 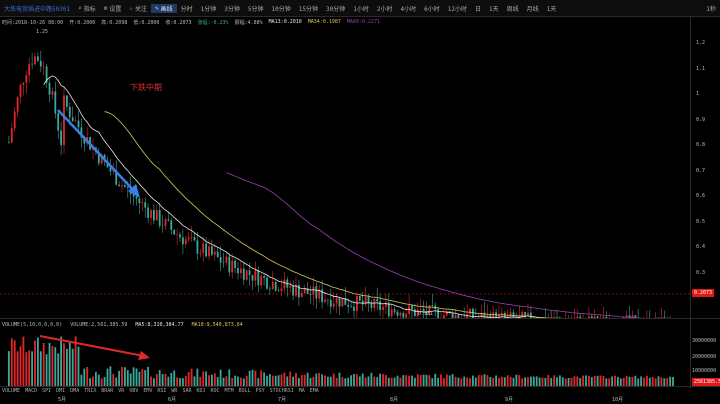 What do you see at coordinates (384, 9) in the screenshot?
I see `period-tab: 2小时` at bounding box center [384, 9].